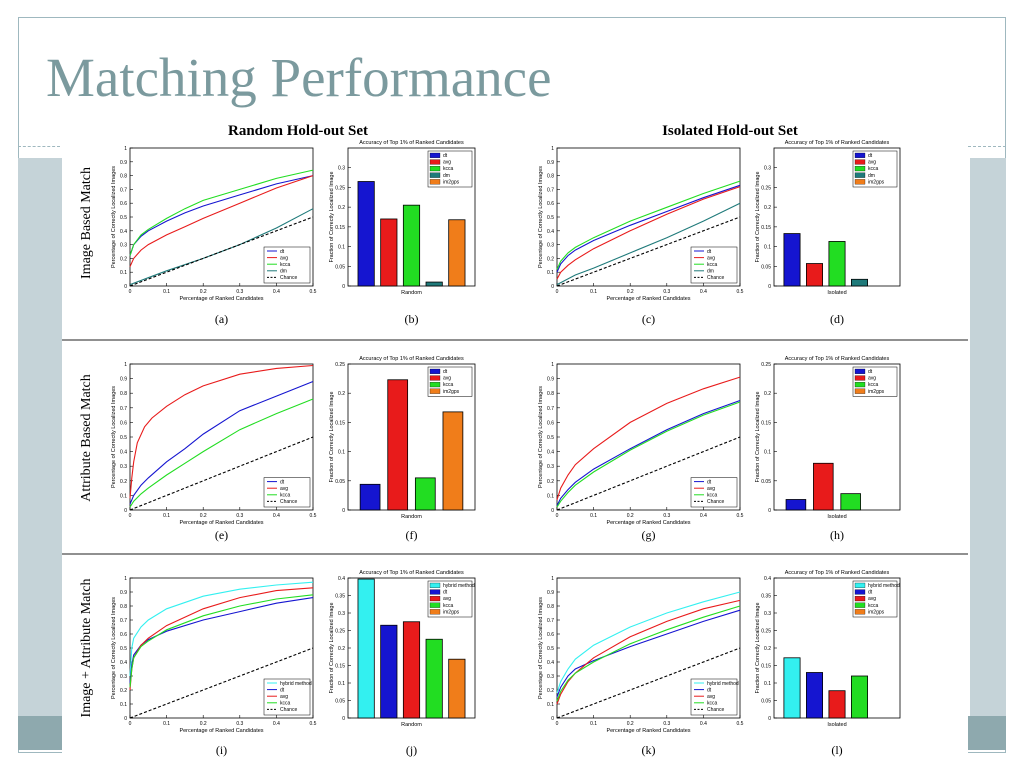  Describe the element at coordinates (648, 319) in the screenshot. I see `panel-label: (c)` at that location.